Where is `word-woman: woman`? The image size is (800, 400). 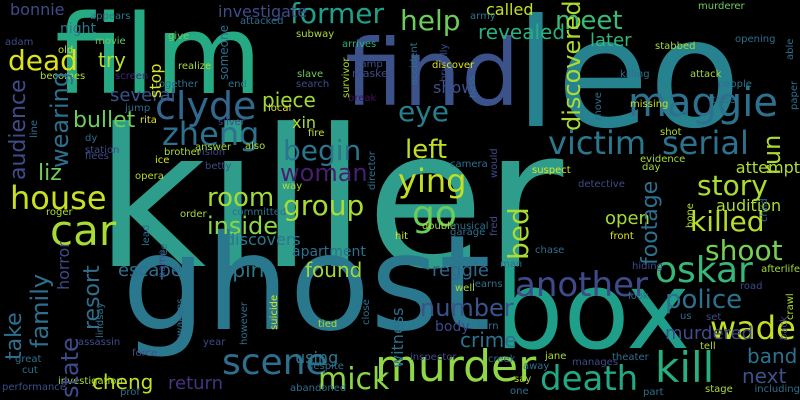 word-woman: woman is located at coordinates (324, 173).